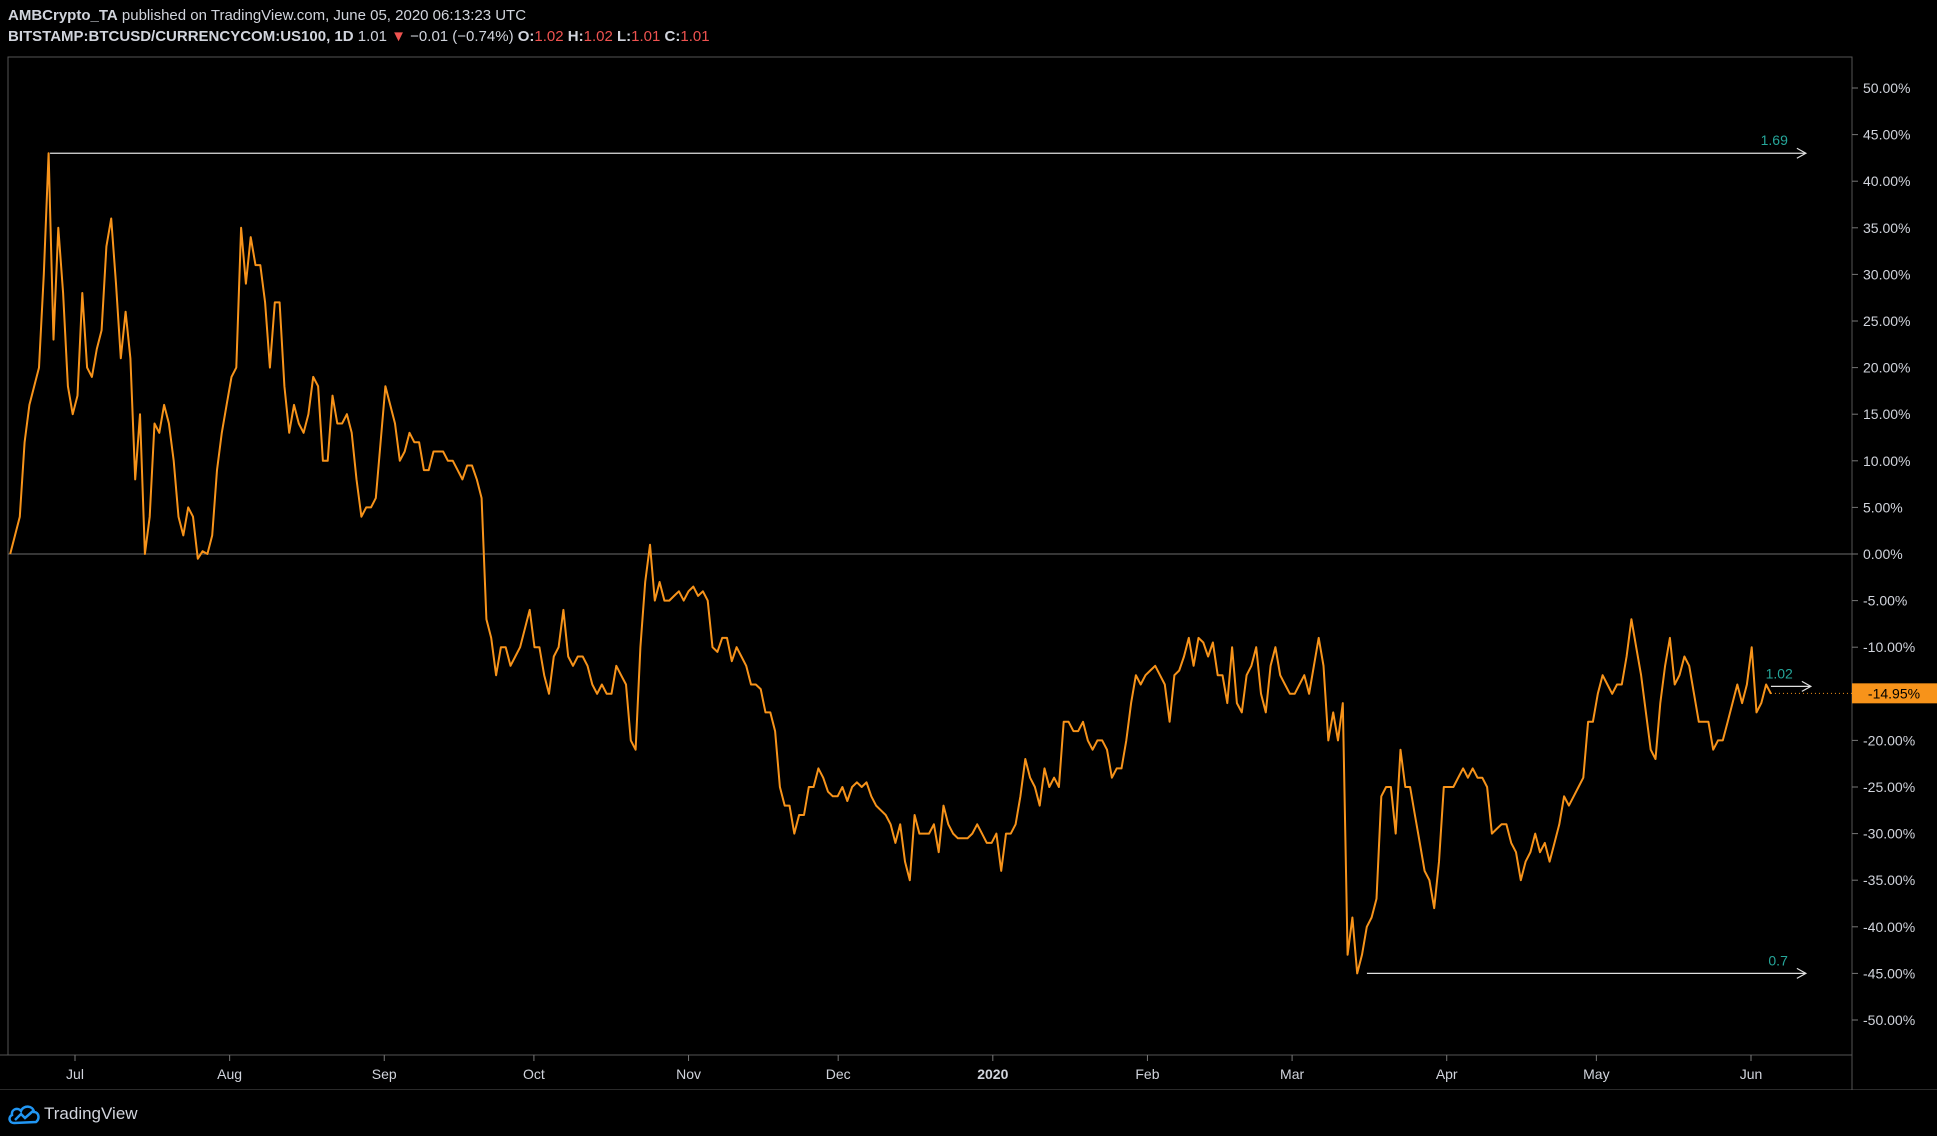 The height and width of the screenshot is (1136, 1937). I want to click on close-label: C:, so click(672, 36).